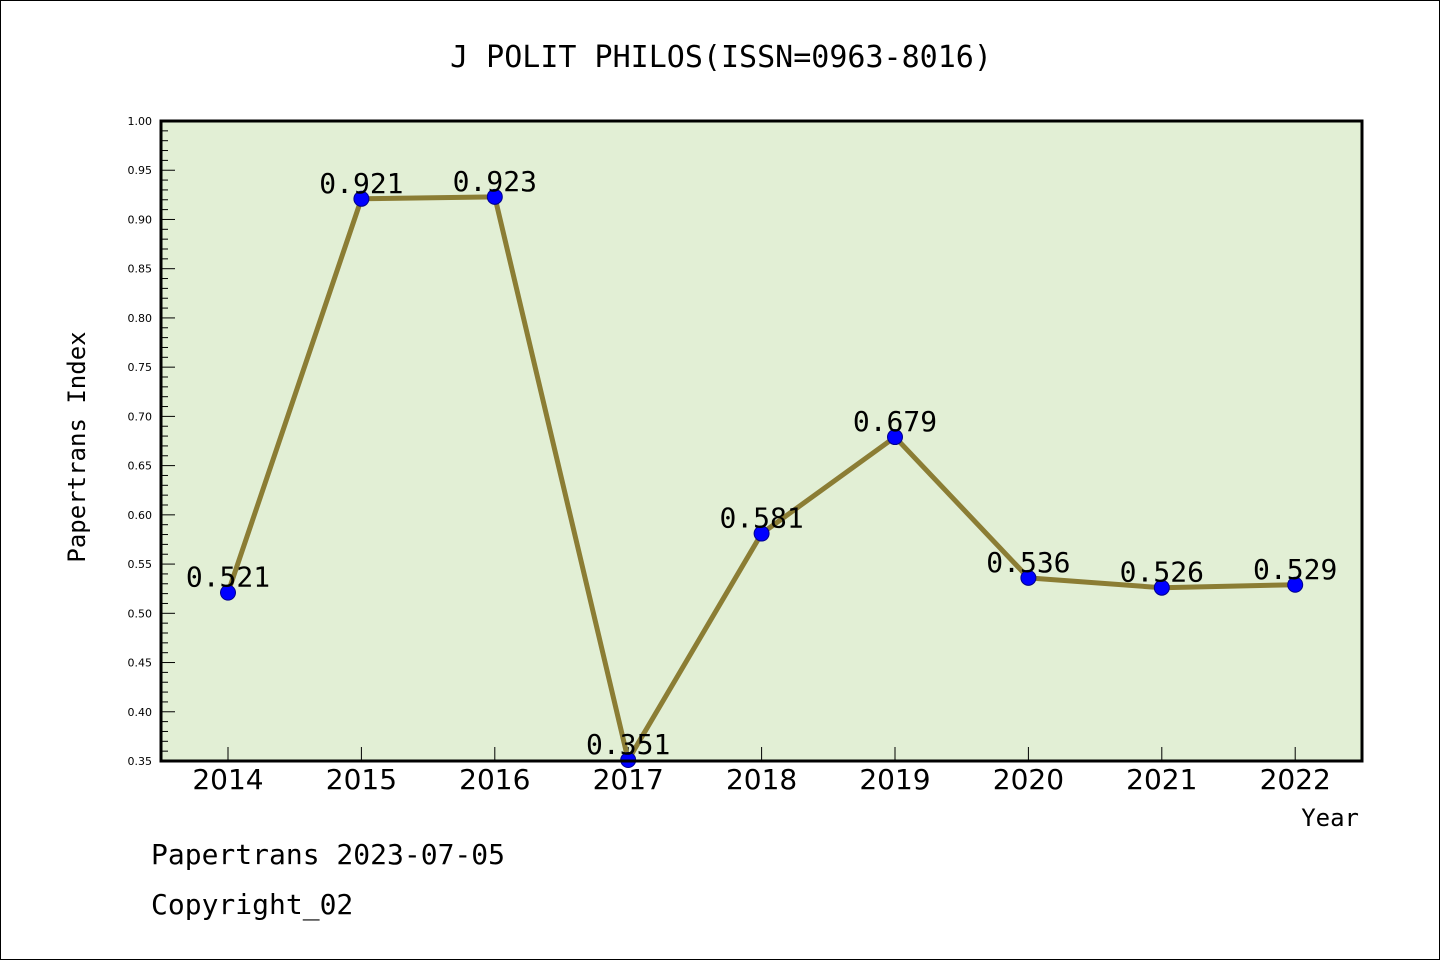 The width and height of the screenshot is (1440, 960). What do you see at coordinates (140, 712) in the screenshot?
I see `y-tick-label: 0.40` at bounding box center [140, 712].